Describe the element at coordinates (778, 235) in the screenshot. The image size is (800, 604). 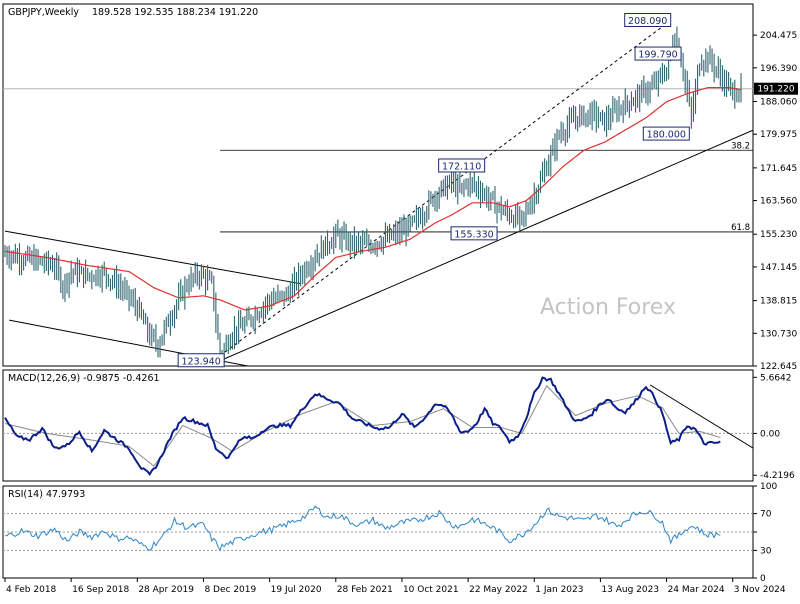
I see `price-y-tick-label: 155.230` at that location.